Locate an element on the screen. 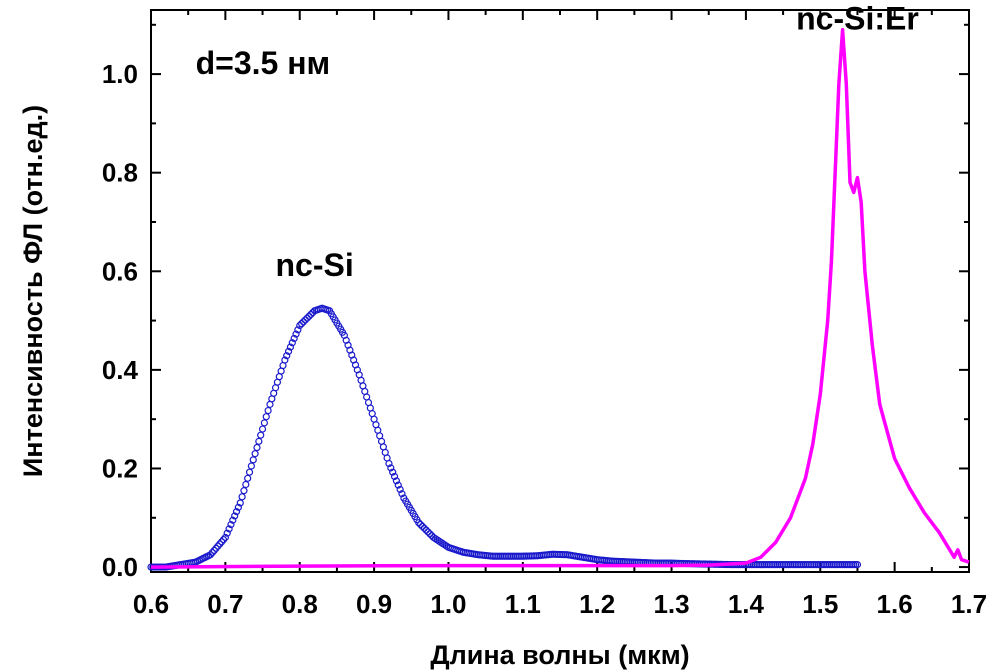 This screenshot has width=992, height=671. x-tick-label: 1.7 is located at coordinates (969, 604).